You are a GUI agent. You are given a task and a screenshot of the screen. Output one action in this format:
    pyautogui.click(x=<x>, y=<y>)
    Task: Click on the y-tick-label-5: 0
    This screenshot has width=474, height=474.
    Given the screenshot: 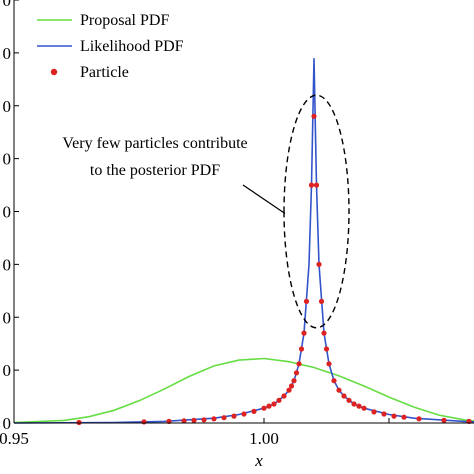 What is the action you would take?
    pyautogui.click(x=7, y=159)
    